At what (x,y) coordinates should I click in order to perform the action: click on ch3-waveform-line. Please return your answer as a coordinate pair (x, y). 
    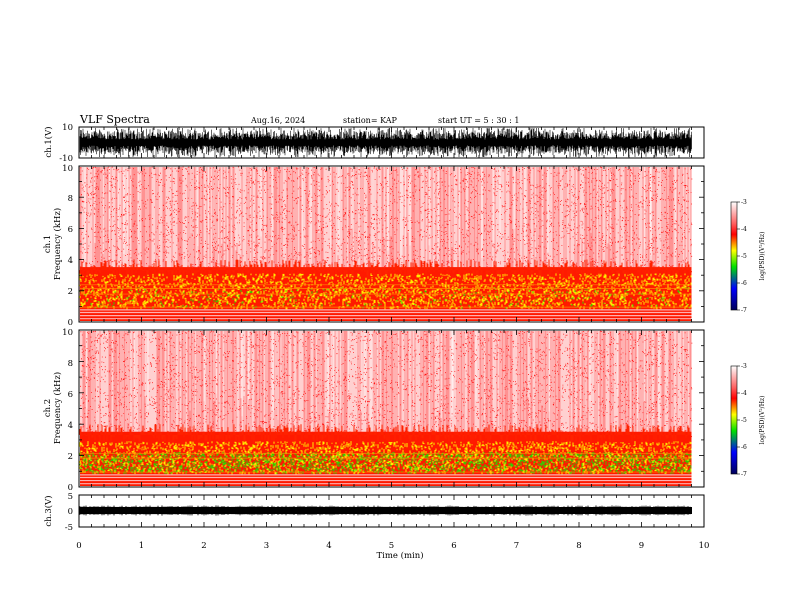
    Looking at the image, I should click on (385, 510).